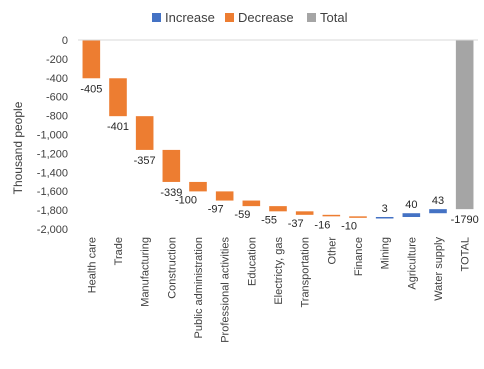  What do you see at coordinates (439, 269) in the screenshot?
I see `x-tick-label: Water supply` at bounding box center [439, 269].